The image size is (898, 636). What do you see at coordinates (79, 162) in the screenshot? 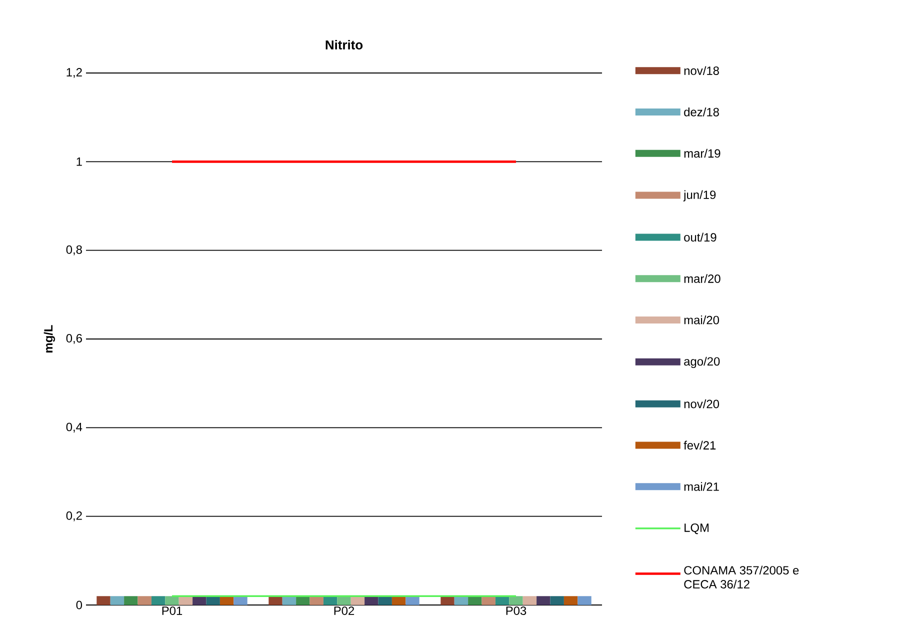
I see `y-tick-label: 1` at bounding box center [79, 162].